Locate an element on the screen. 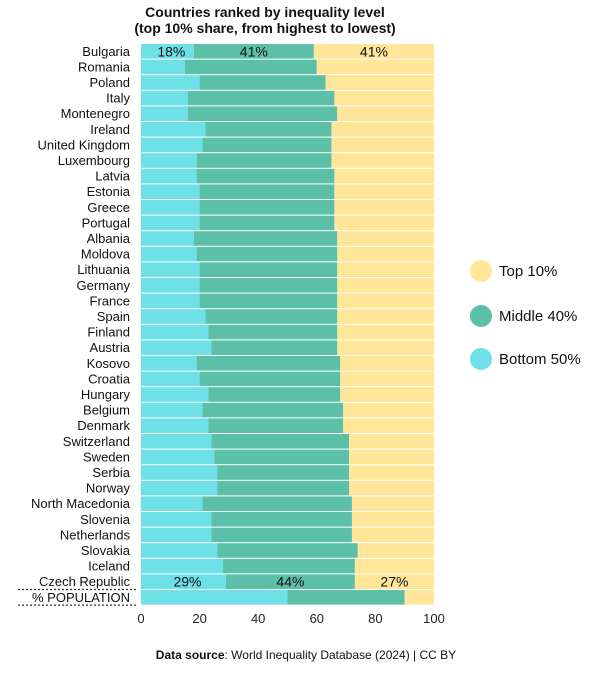 This screenshot has height=681, width=612. category-label-germany: Germany is located at coordinates (104, 285).